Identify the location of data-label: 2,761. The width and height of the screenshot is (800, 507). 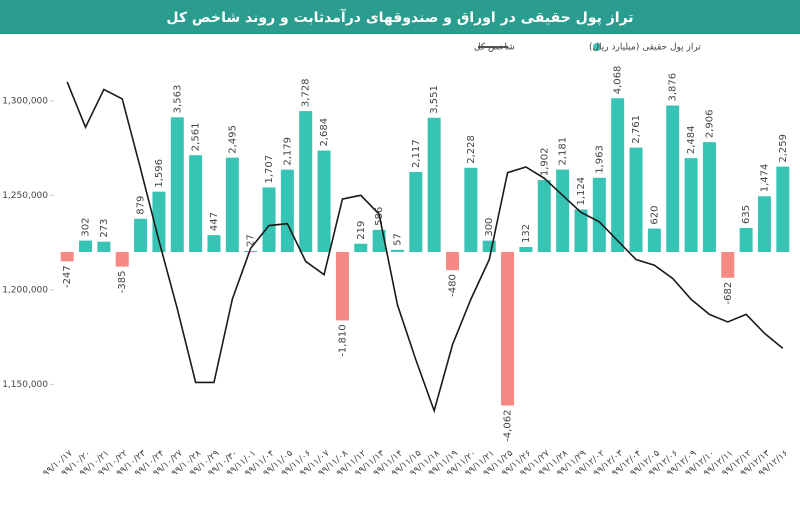
(636, 129).